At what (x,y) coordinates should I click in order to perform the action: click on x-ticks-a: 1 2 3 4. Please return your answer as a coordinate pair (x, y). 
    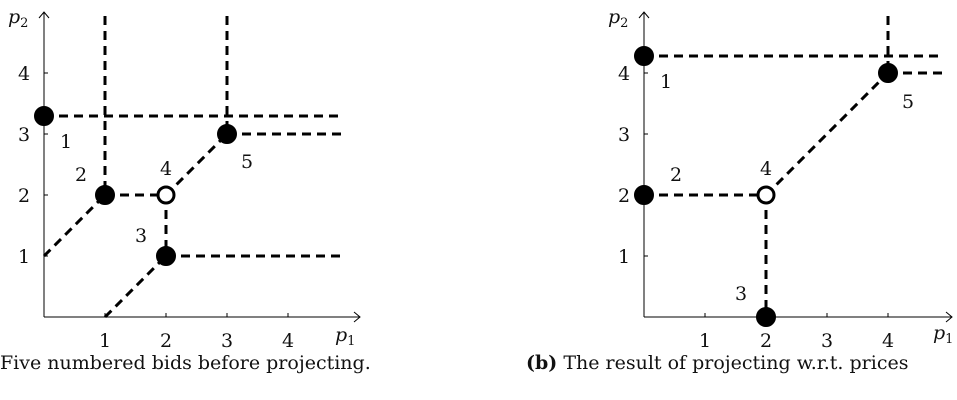
    Looking at the image, I should click on (196, 332).